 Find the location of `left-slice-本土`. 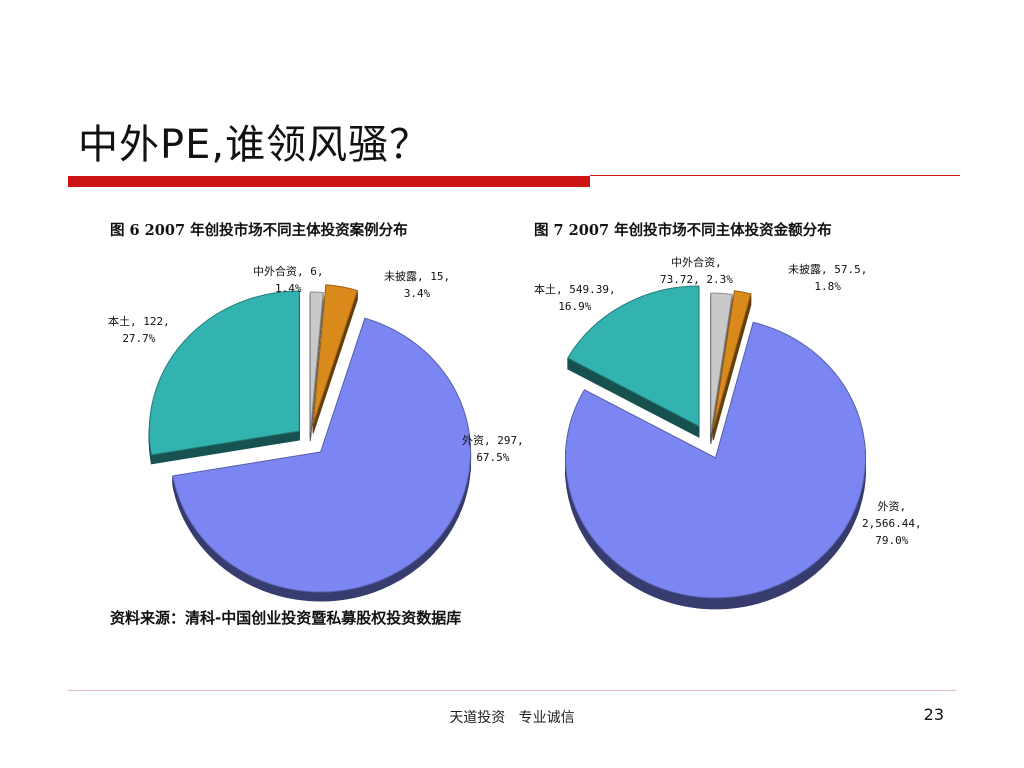

left-slice-本土 is located at coordinates (224, 373).